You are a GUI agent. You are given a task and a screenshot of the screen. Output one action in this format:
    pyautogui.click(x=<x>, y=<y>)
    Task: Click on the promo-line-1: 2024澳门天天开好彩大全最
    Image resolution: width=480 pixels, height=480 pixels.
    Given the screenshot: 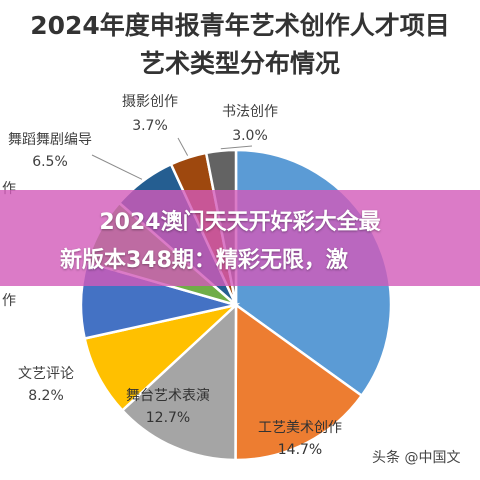 What is the action you would take?
    pyautogui.click(x=240, y=222)
    